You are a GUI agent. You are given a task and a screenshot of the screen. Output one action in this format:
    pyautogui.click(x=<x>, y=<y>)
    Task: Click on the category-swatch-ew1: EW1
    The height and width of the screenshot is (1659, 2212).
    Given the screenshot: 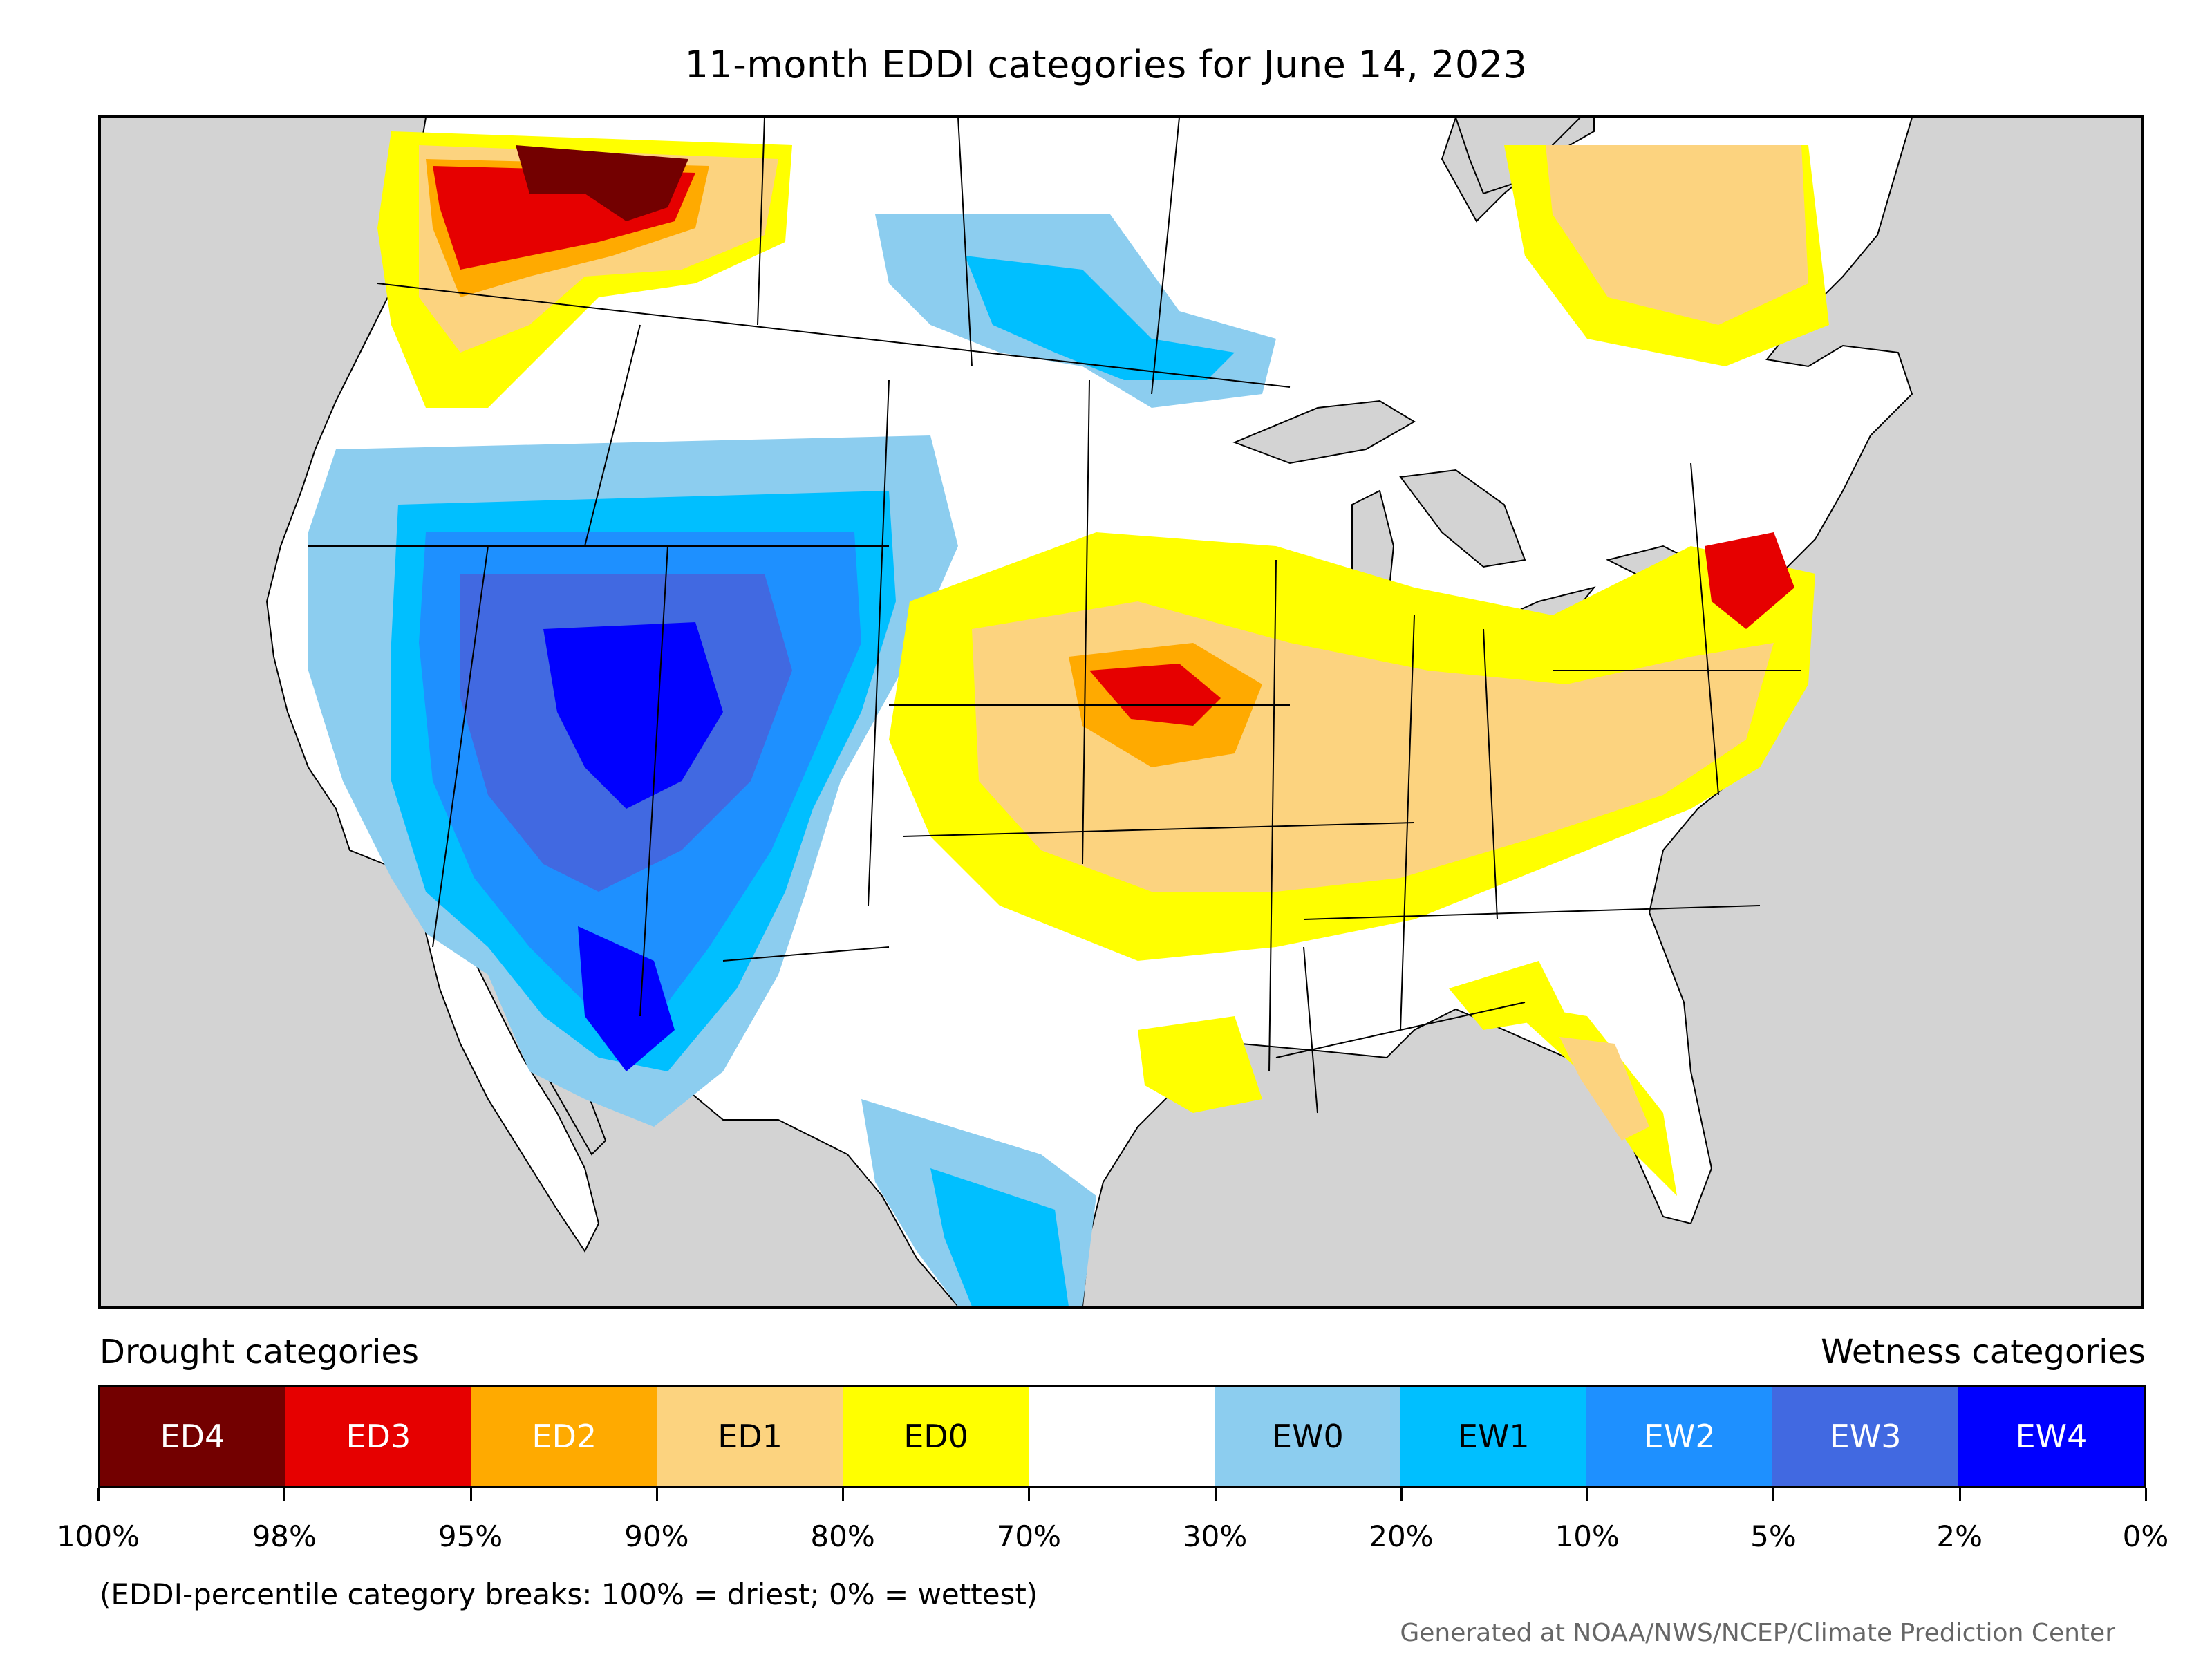 What is the action you would take?
    pyautogui.click(x=1493, y=1436)
    